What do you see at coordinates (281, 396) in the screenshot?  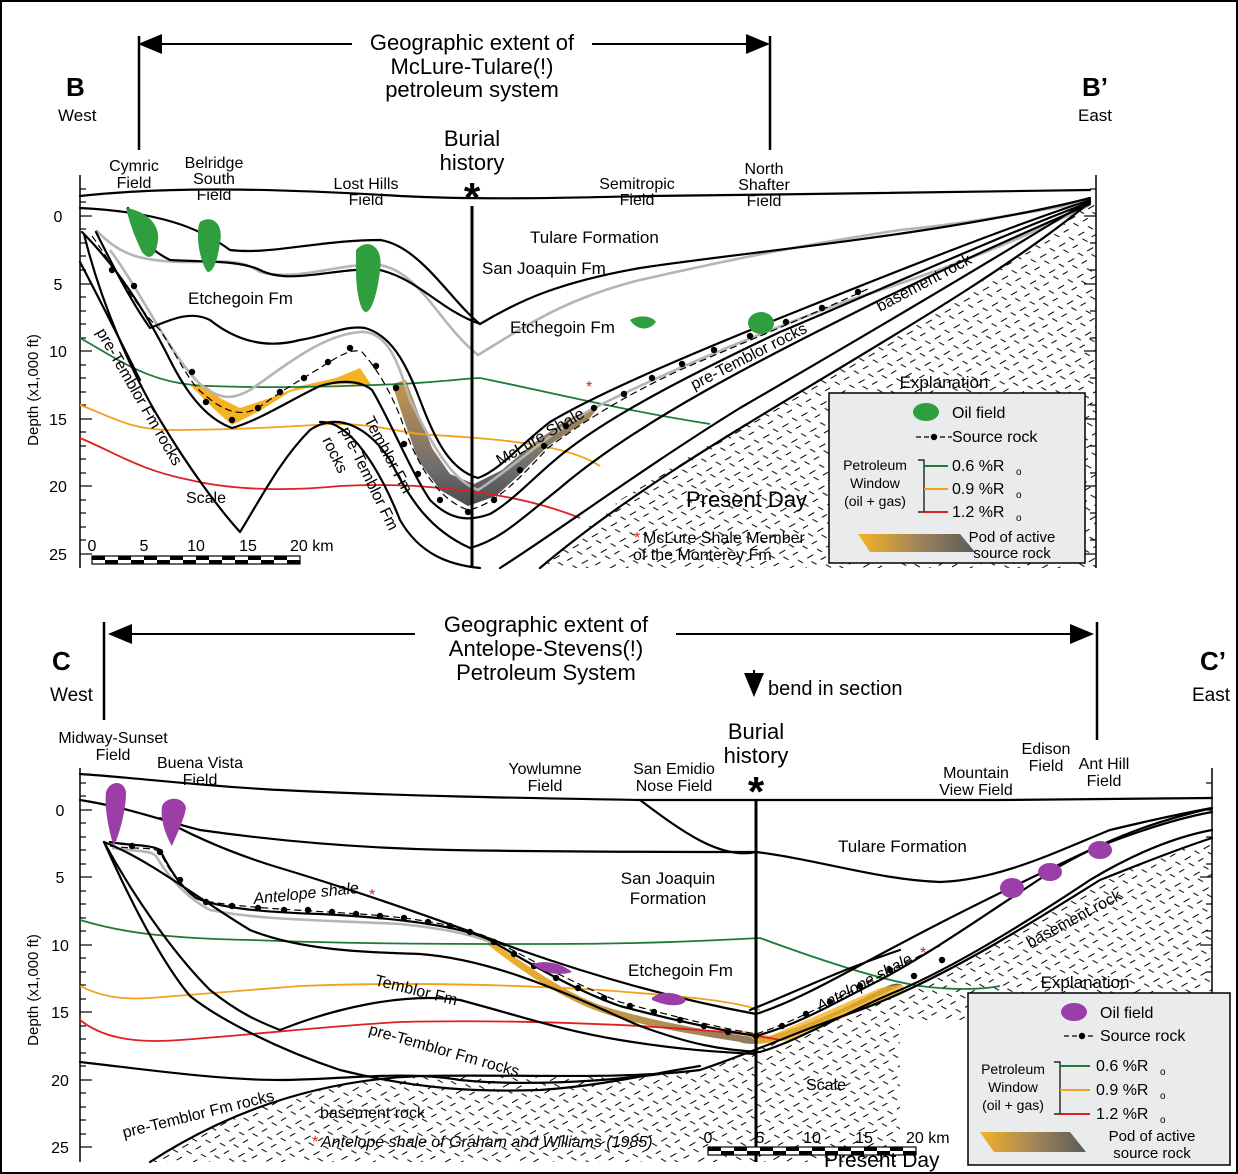 I see `source-pod-west` at bounding box center [281, 396].